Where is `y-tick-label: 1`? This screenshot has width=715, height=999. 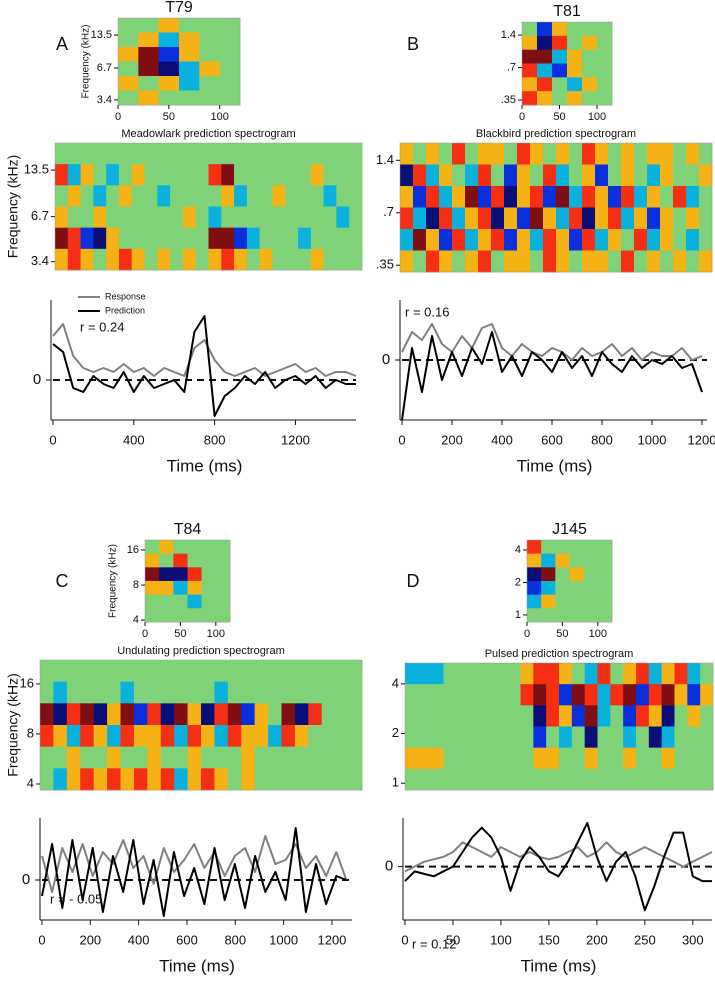
y-tick-label: 1 is located at coordinates (518, 615).